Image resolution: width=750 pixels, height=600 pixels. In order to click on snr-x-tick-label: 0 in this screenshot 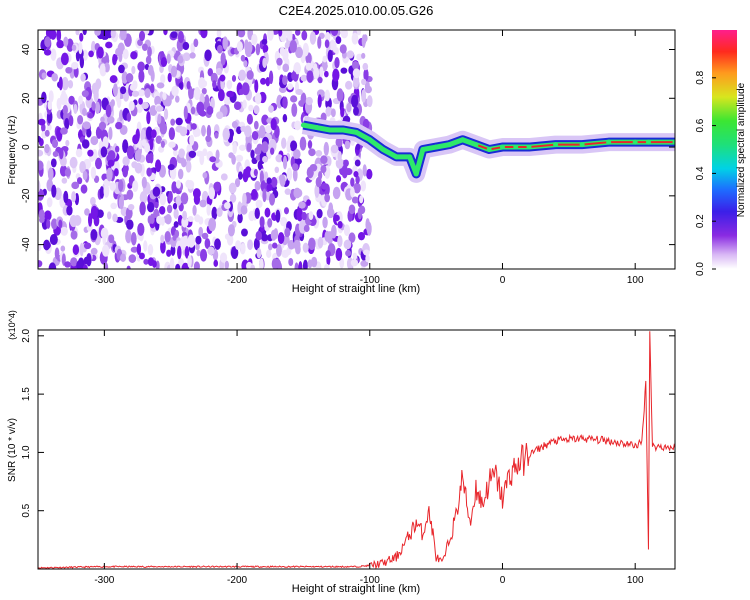, I will do `click(503, 580)`.